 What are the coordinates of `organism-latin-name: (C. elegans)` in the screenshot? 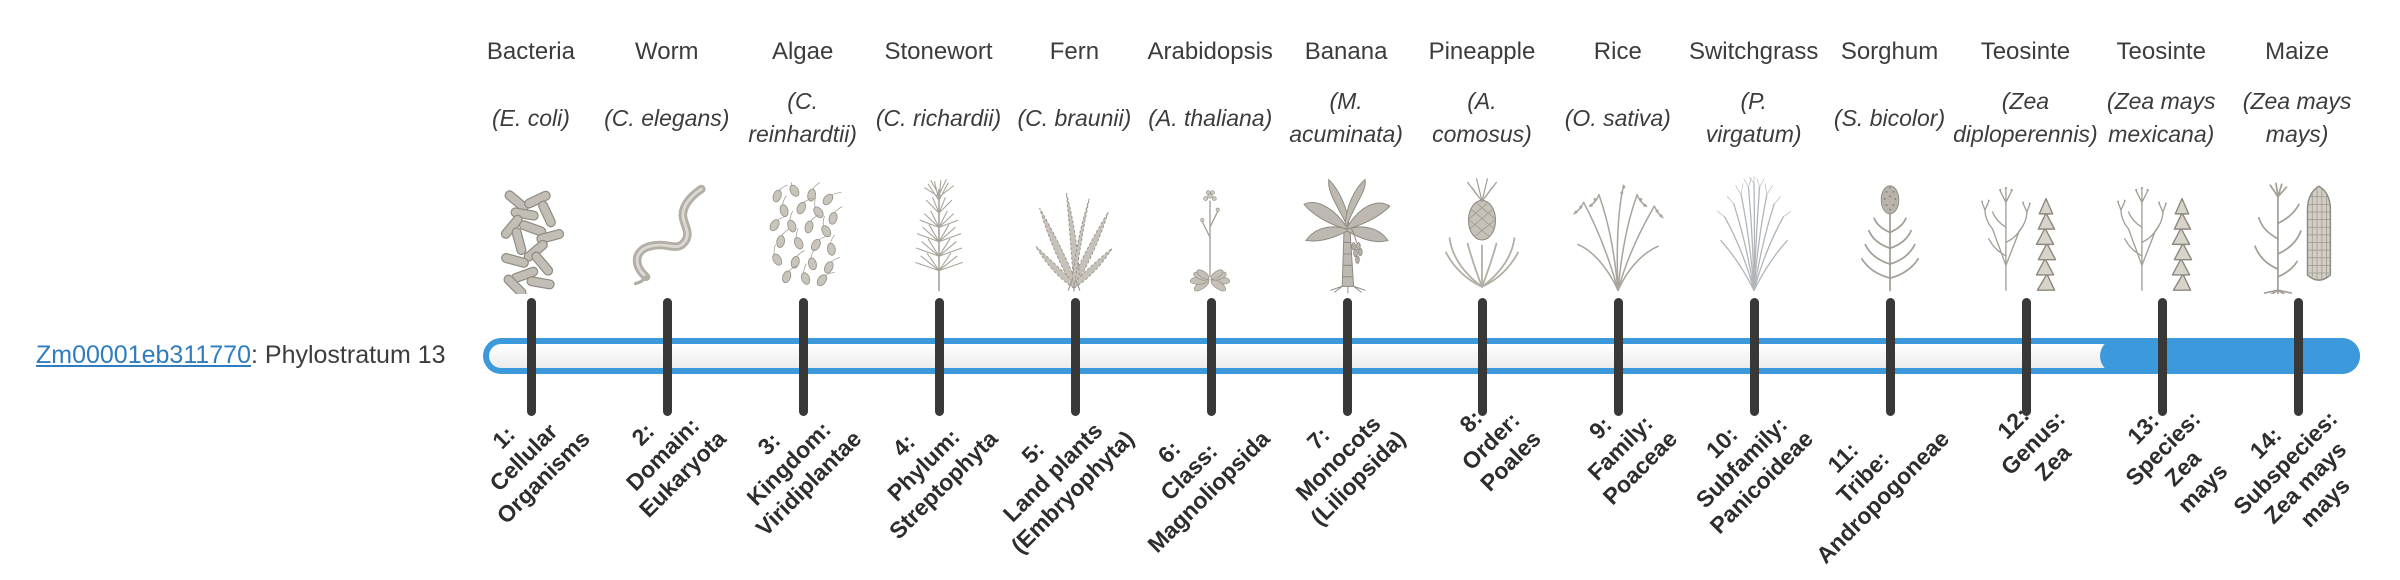 It's located at (667, 117).